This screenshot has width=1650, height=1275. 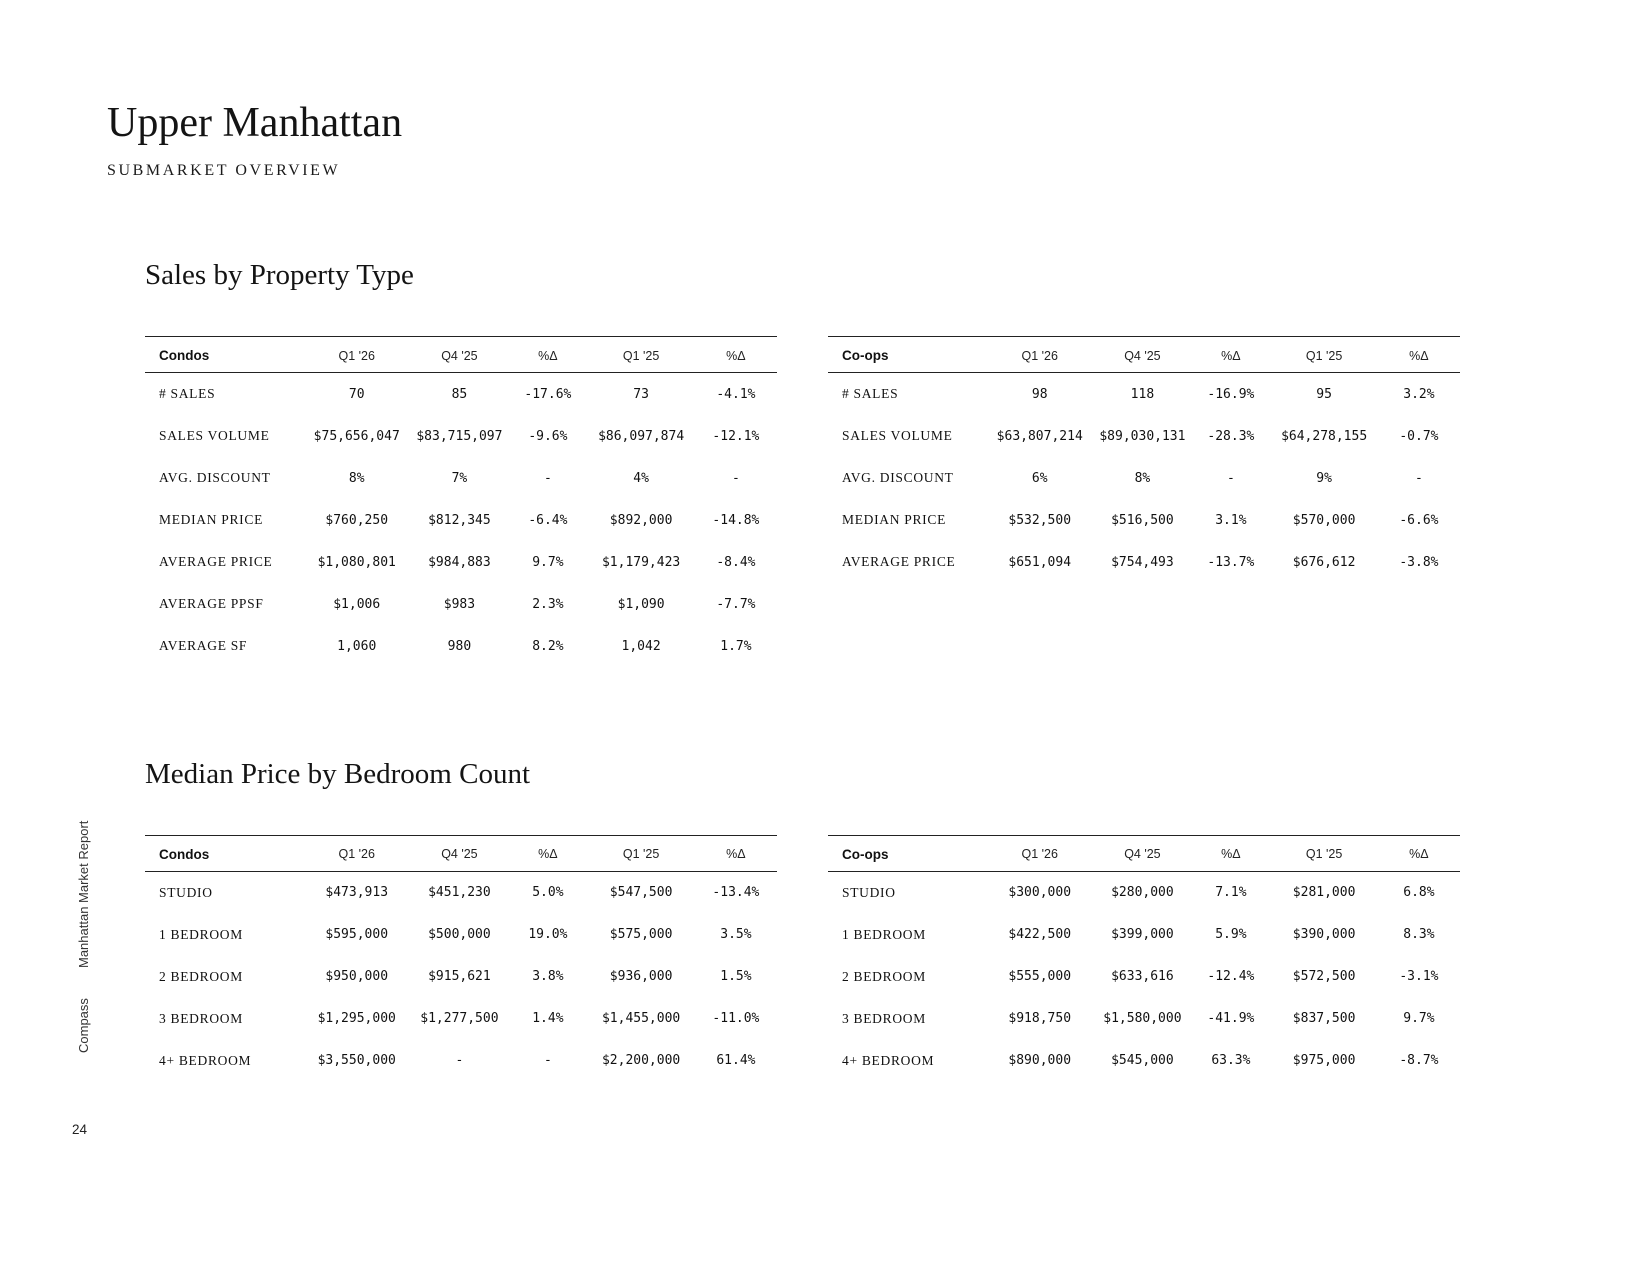 I want to click on value-cell: $1,006, so click(x=357, y=604).